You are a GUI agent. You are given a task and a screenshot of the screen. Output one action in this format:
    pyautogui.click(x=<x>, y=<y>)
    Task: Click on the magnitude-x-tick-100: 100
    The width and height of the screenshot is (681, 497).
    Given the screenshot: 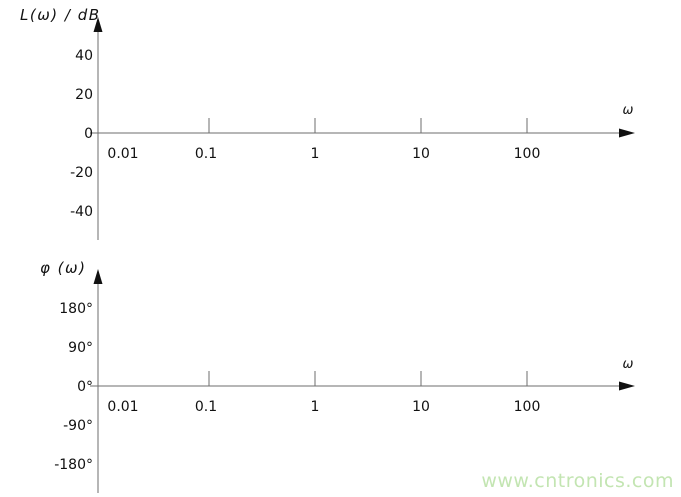 What is the action you would take?
    pyautogui.click(x=527, y=154)
    